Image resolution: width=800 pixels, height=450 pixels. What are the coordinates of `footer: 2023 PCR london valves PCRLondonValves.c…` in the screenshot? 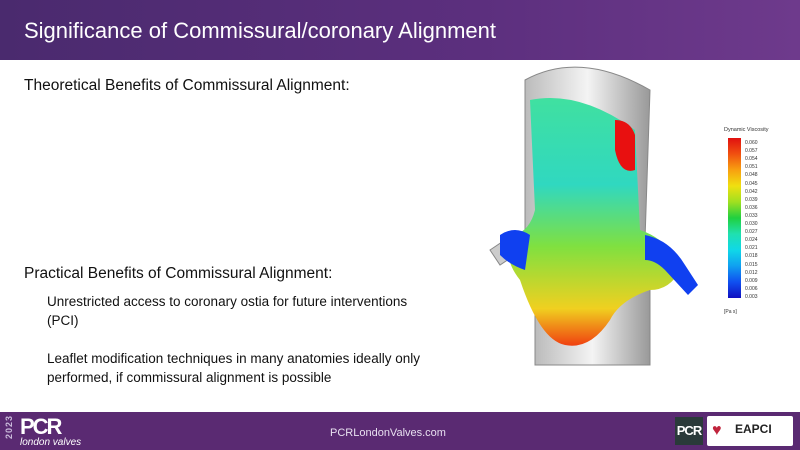 It's located at (400, 431).